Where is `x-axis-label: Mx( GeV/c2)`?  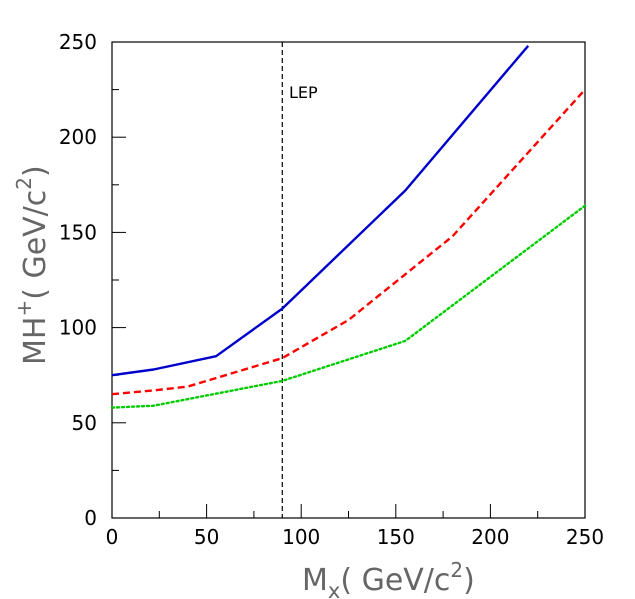 x-axis-label: Mx( GeV/c2) is located at coordinates (388, 578).